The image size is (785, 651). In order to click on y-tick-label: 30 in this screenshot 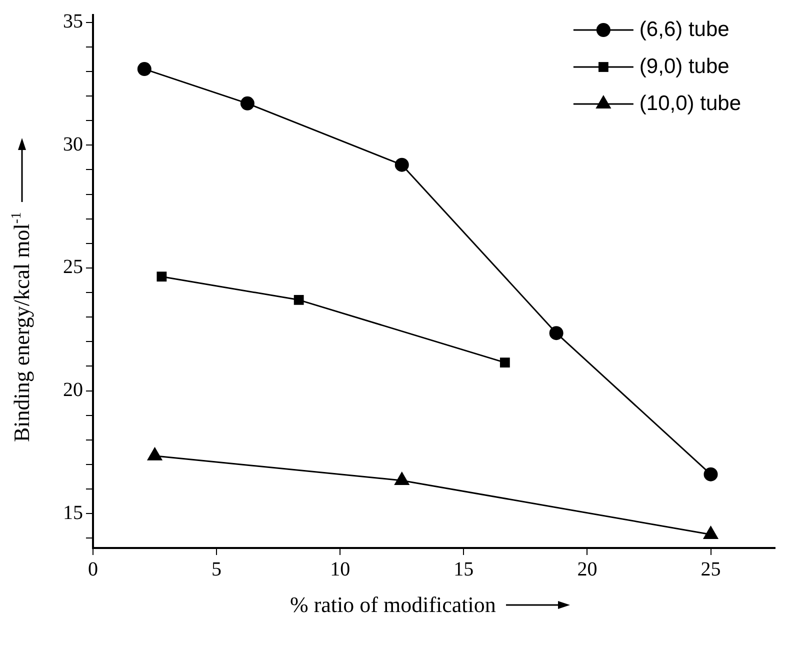, I will do `click(73, 144)`.